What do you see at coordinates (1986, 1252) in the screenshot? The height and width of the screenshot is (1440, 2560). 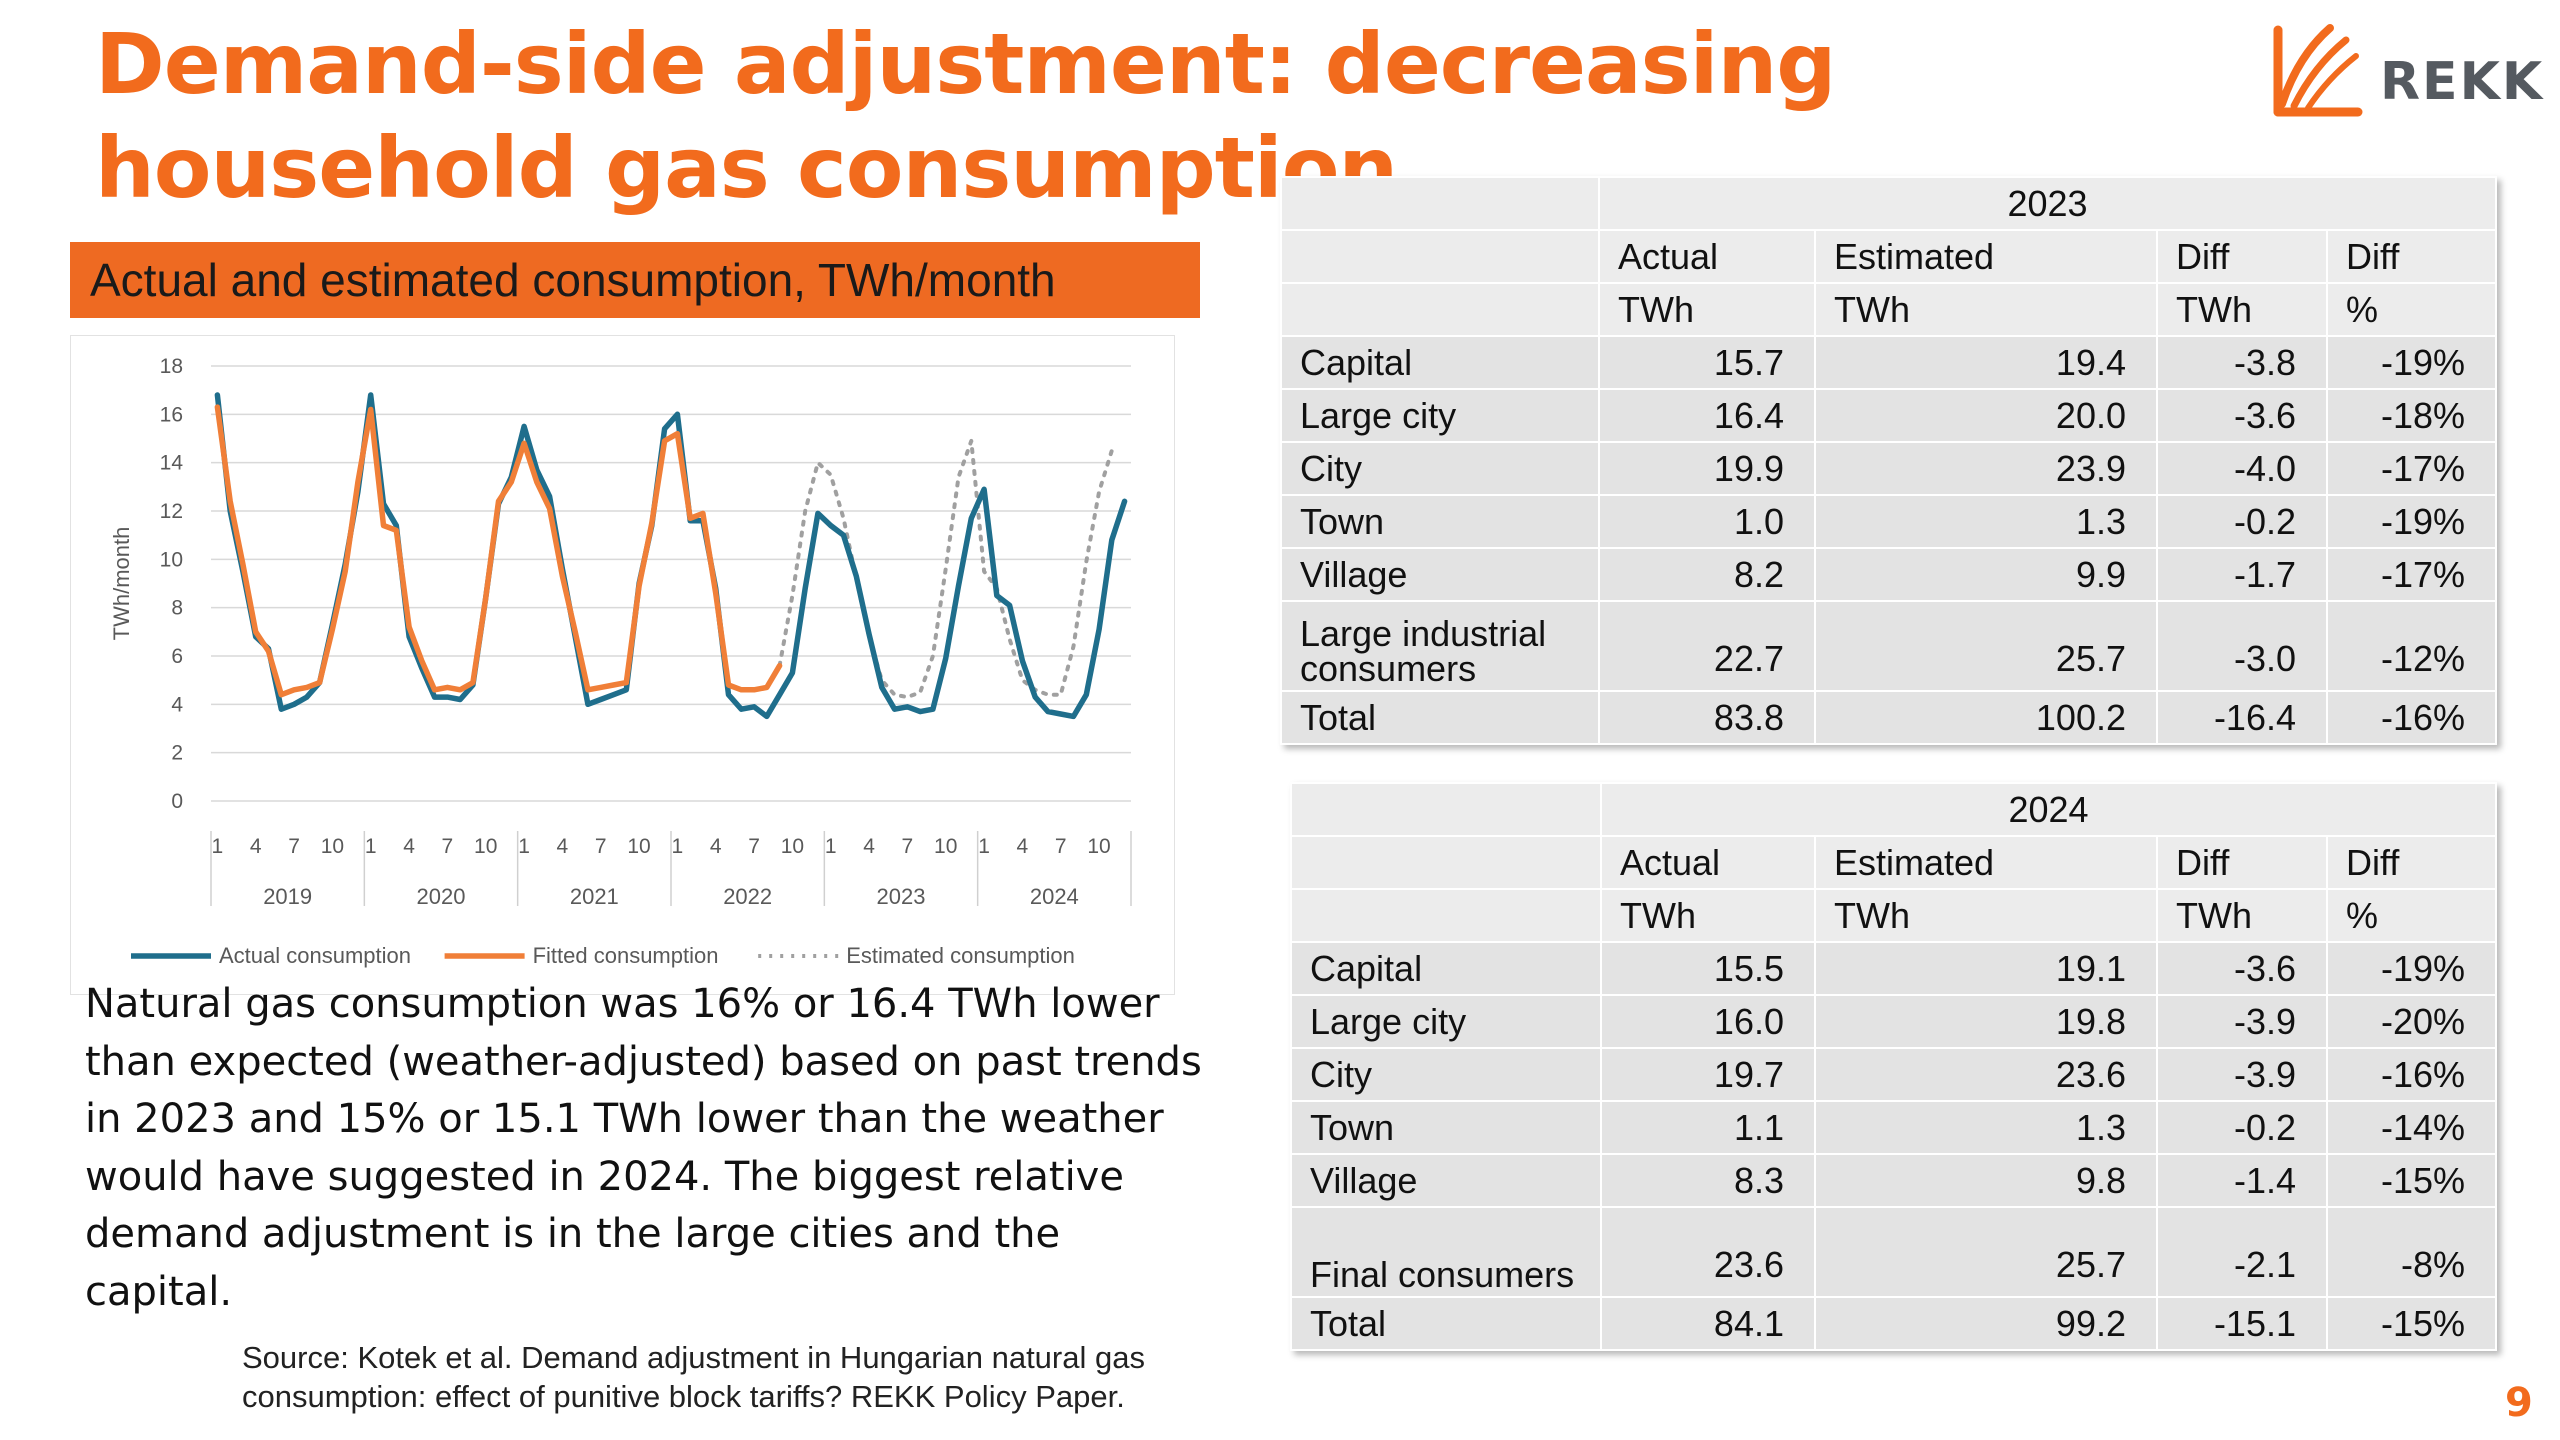 I see `cell-estimated: 25.7` at bounding box center [1986, 1252].